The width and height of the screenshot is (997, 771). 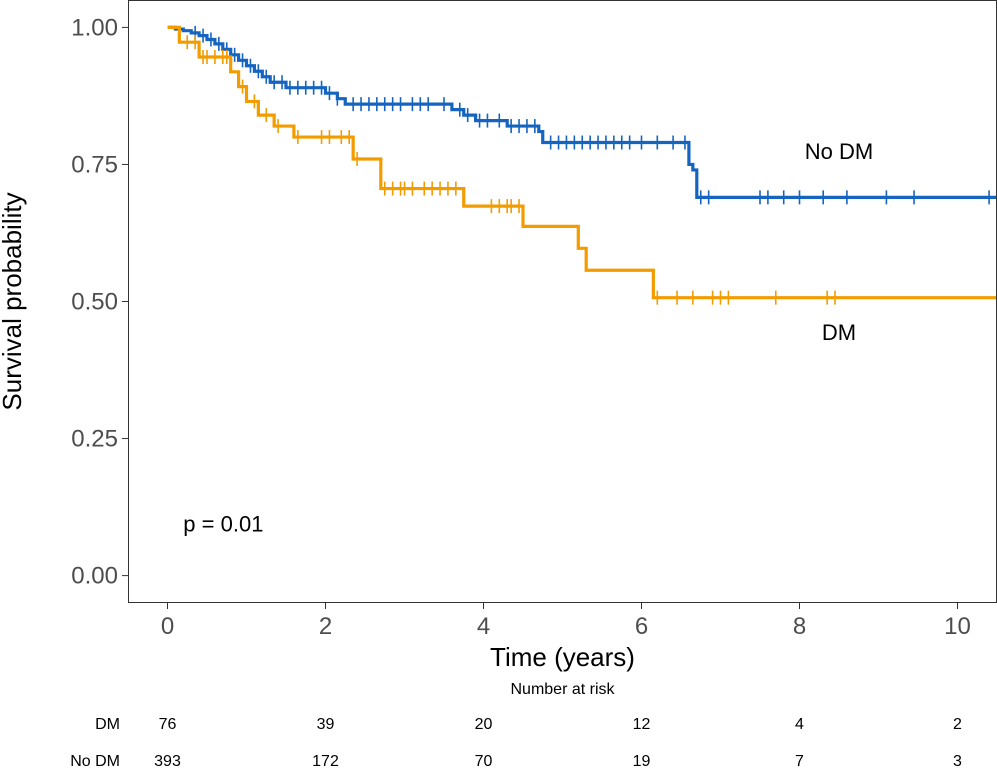 I want to click on risk-table-title: Number at risk, so click(x=562, y=689).